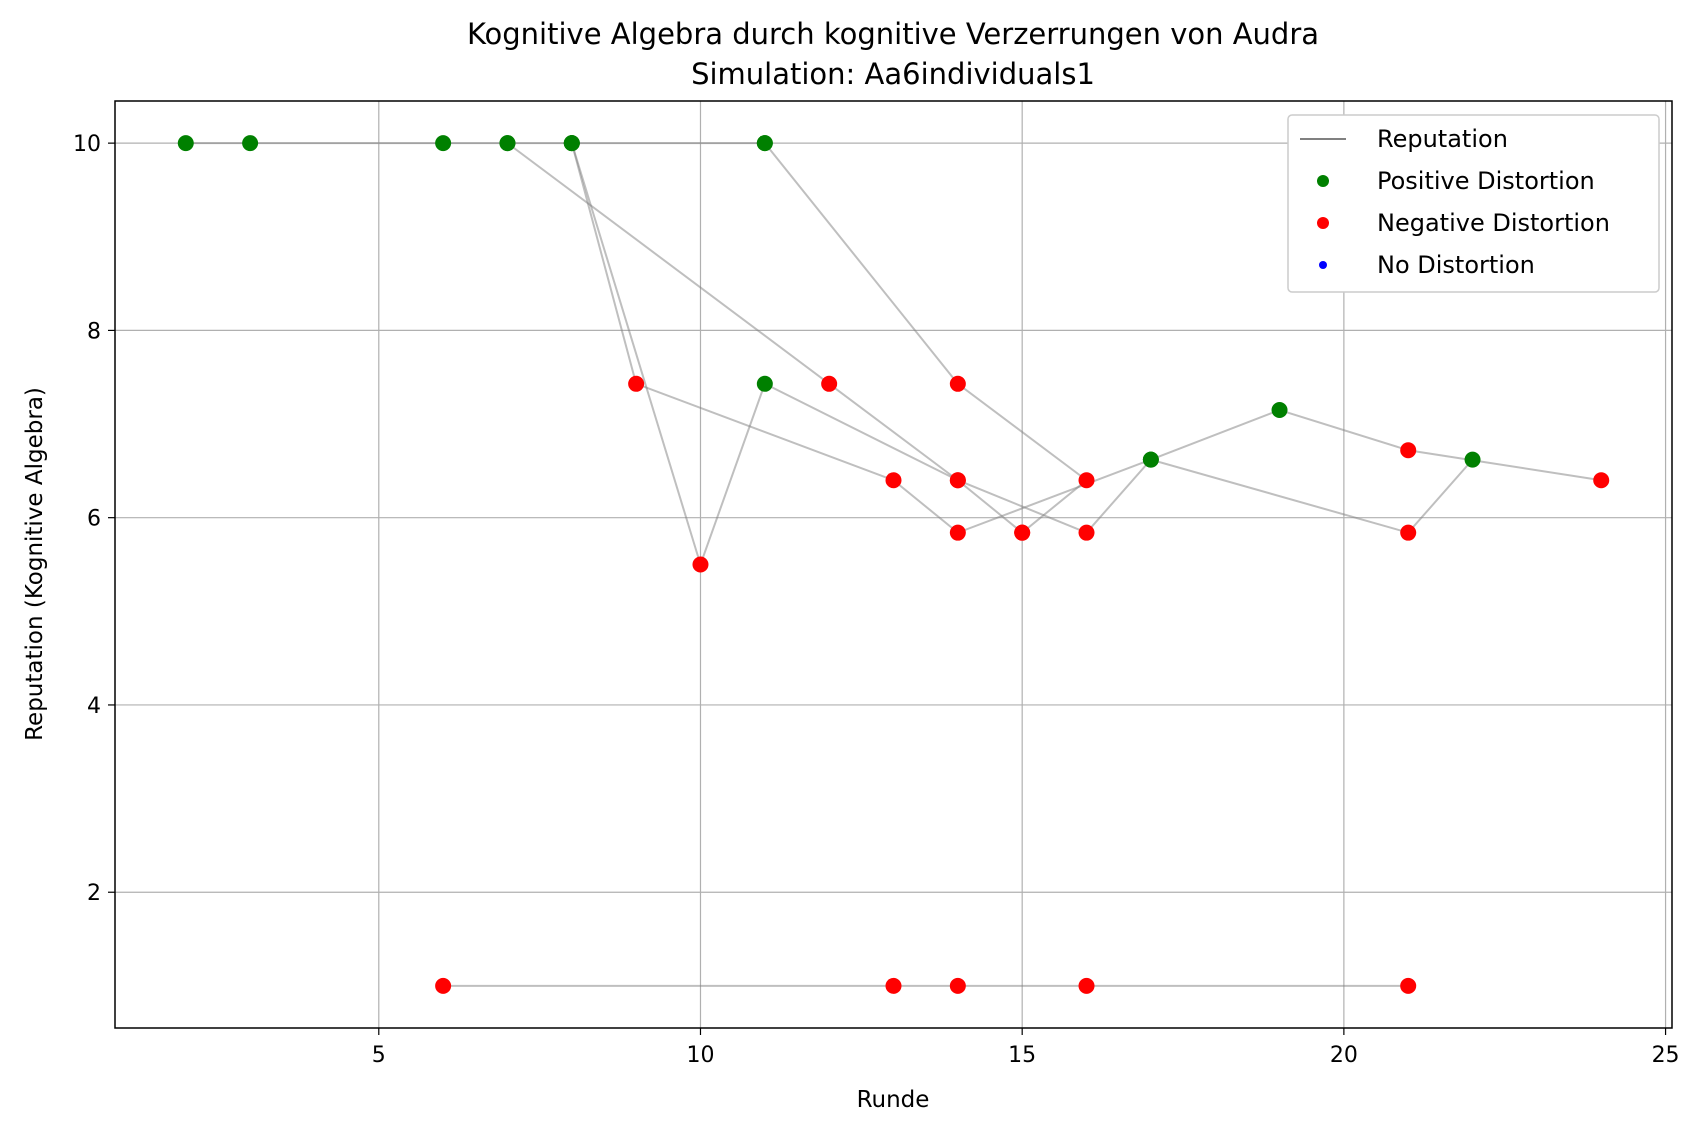 This screenshot has width=1695, height=1131. I want to click on x-tick-label: 10, so click(700, 1055).